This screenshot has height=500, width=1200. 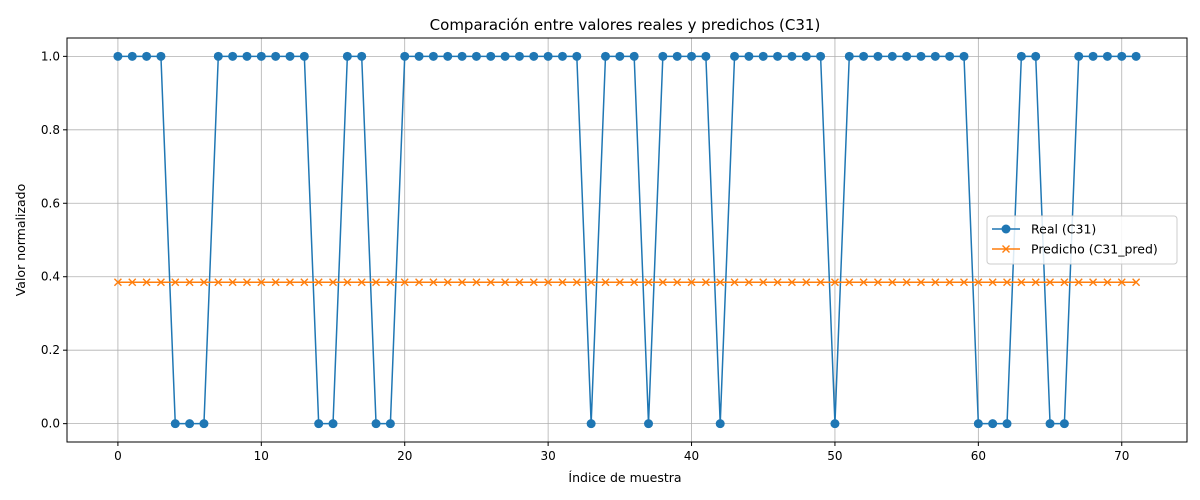 I want to click on legend-marker-real, so click(x=1006, y=229).